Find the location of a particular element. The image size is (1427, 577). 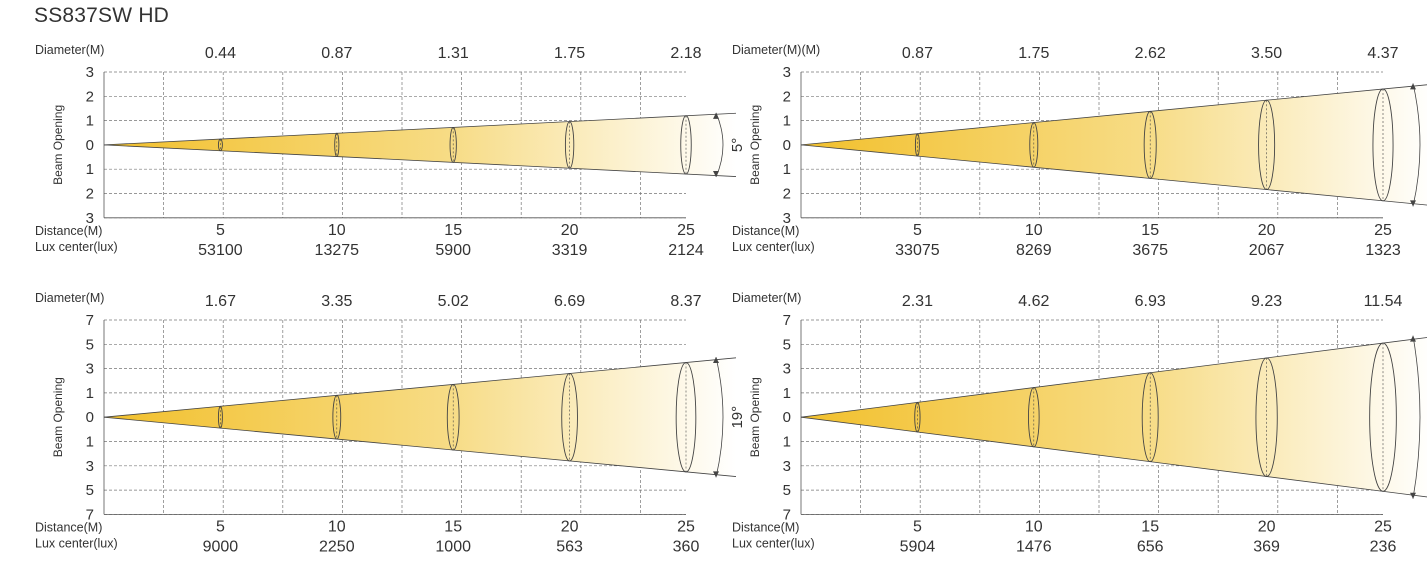

angle-label: 5° is located at coordinates (737, 145).